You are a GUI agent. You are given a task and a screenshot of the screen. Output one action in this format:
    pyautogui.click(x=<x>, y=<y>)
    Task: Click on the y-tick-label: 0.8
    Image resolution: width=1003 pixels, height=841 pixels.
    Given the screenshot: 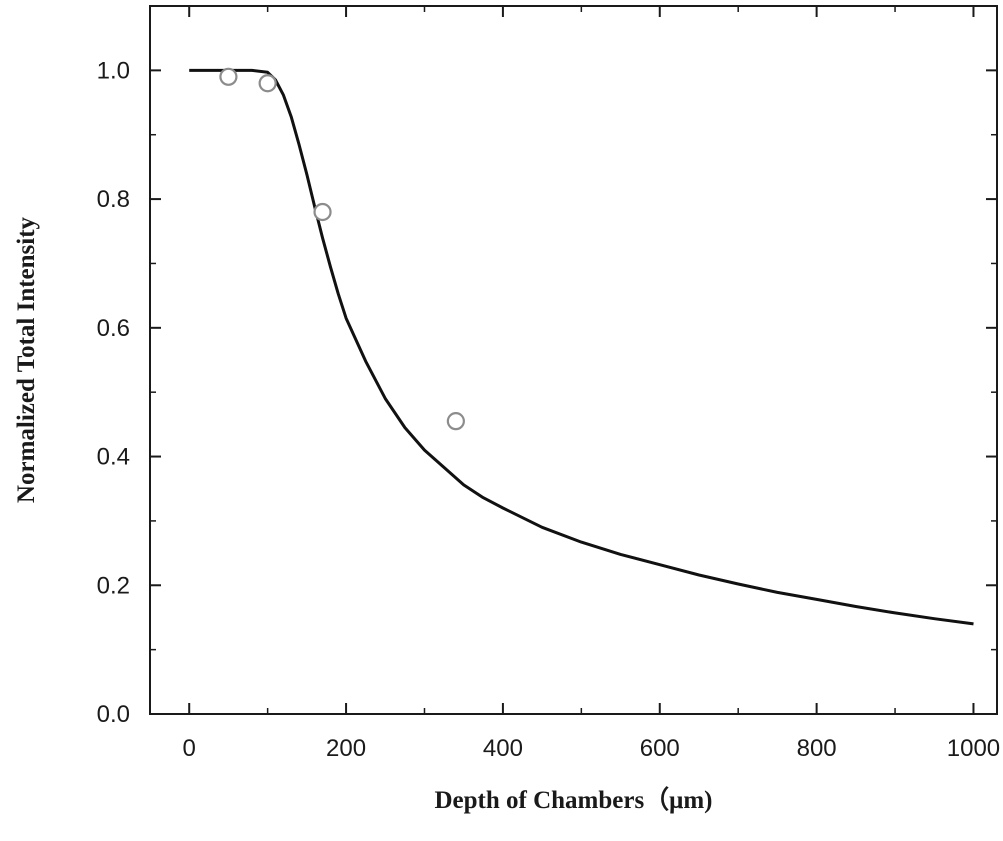 What is the action you would take?
    pyautogui.click(x=113, y=199)
    